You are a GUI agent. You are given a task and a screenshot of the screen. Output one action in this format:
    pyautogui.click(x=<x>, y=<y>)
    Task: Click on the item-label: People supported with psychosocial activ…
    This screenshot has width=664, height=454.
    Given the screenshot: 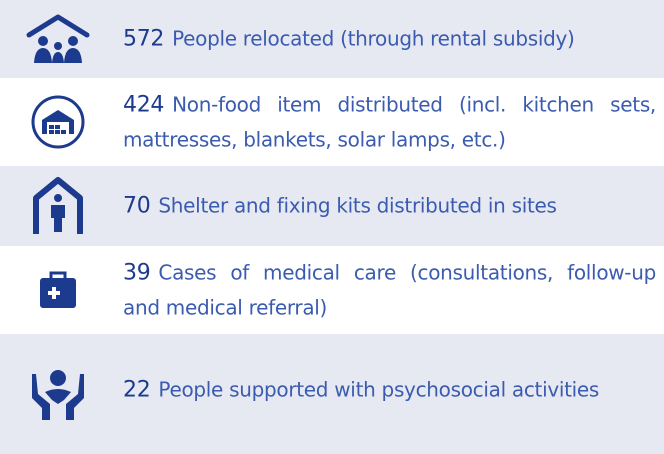 What is the action you would take?
    pyautogui.click(x=379, y=389)
    